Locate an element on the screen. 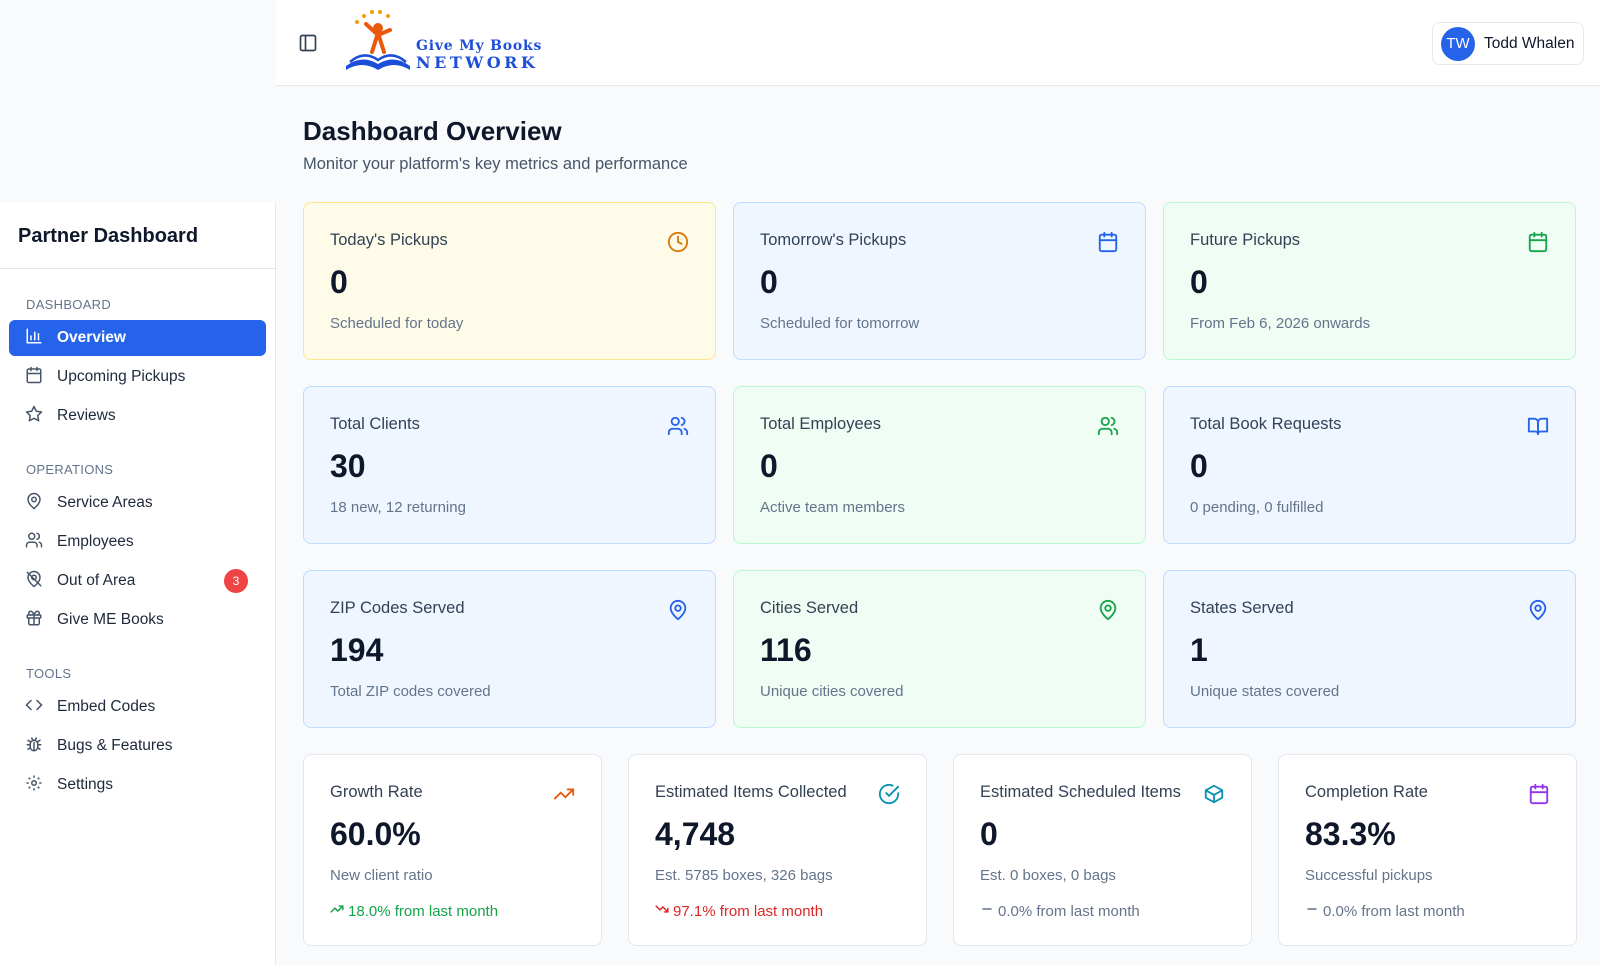 This screenshot has height=965, width=1600. sidebar-item-settings: Settings is located at coordinates (137, 785).